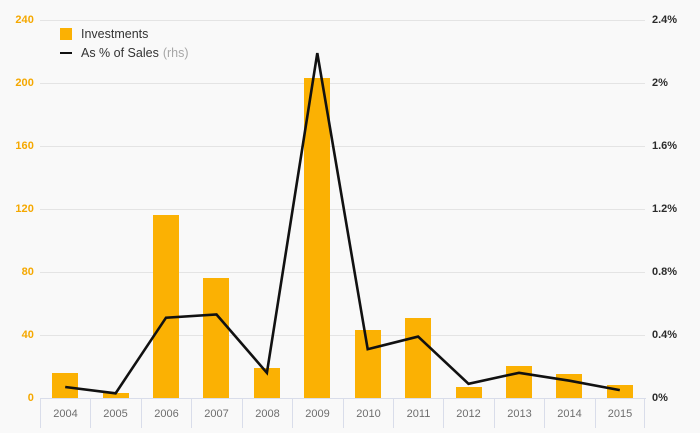  I want to click on y-axis-right-tick-label: 1.2%, so click(665, 209).